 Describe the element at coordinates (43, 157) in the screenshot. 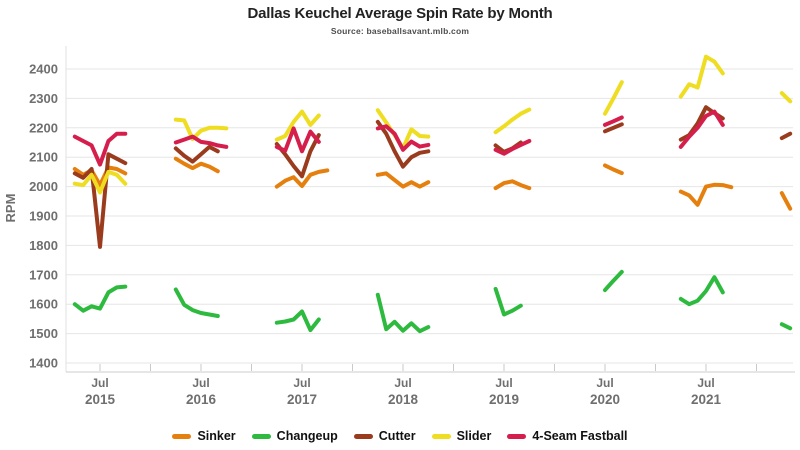

I see `y-axis-tick-label: 2100` at that location.